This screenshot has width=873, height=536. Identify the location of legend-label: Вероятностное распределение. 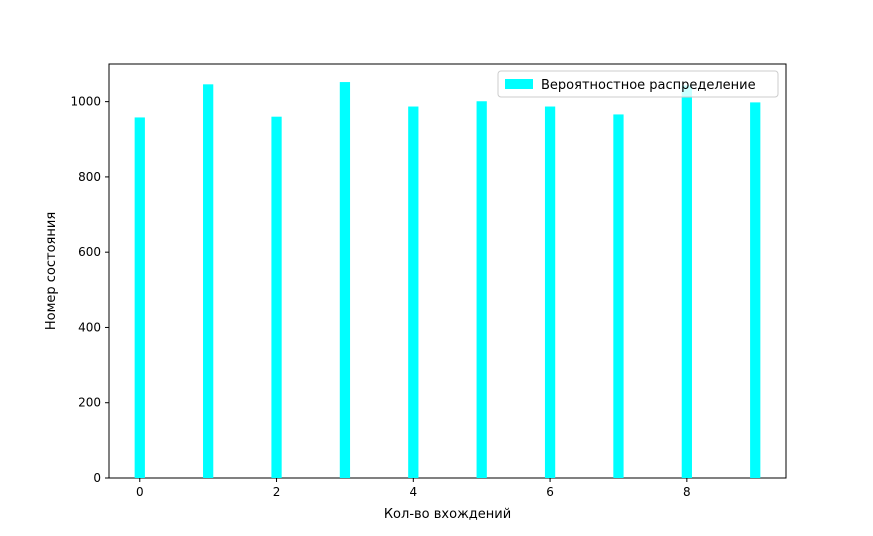
(648, 85).